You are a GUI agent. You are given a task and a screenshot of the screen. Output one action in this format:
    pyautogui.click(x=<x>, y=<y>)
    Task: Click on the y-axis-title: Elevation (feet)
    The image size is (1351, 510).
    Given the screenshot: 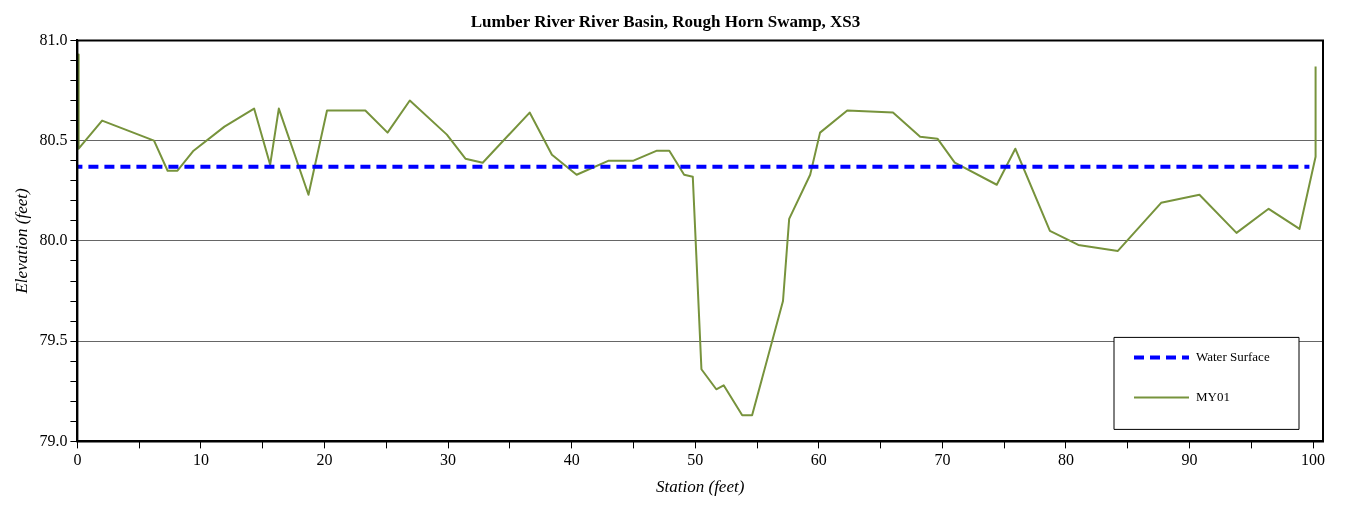 What is the action you would take?
    pyautogui.click(x=21, y=241)
    